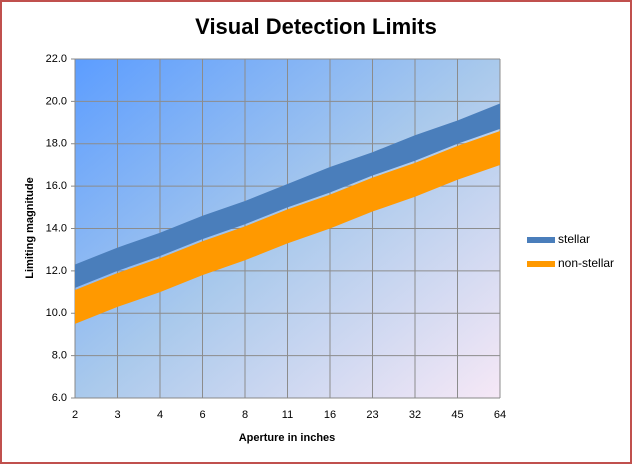 This screenshot has width=632, height=464. I want to click on y-tick-label: 18.0, so click(56, 144).